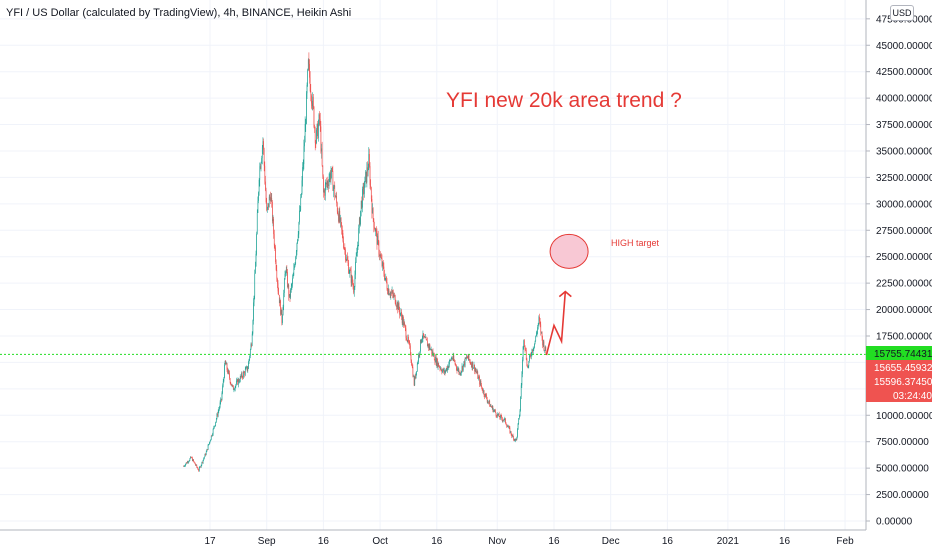 Image resolution: width=932 pixels, height=555 pixels. I want to click on x-tick-label: Dec, so click(611, 541).